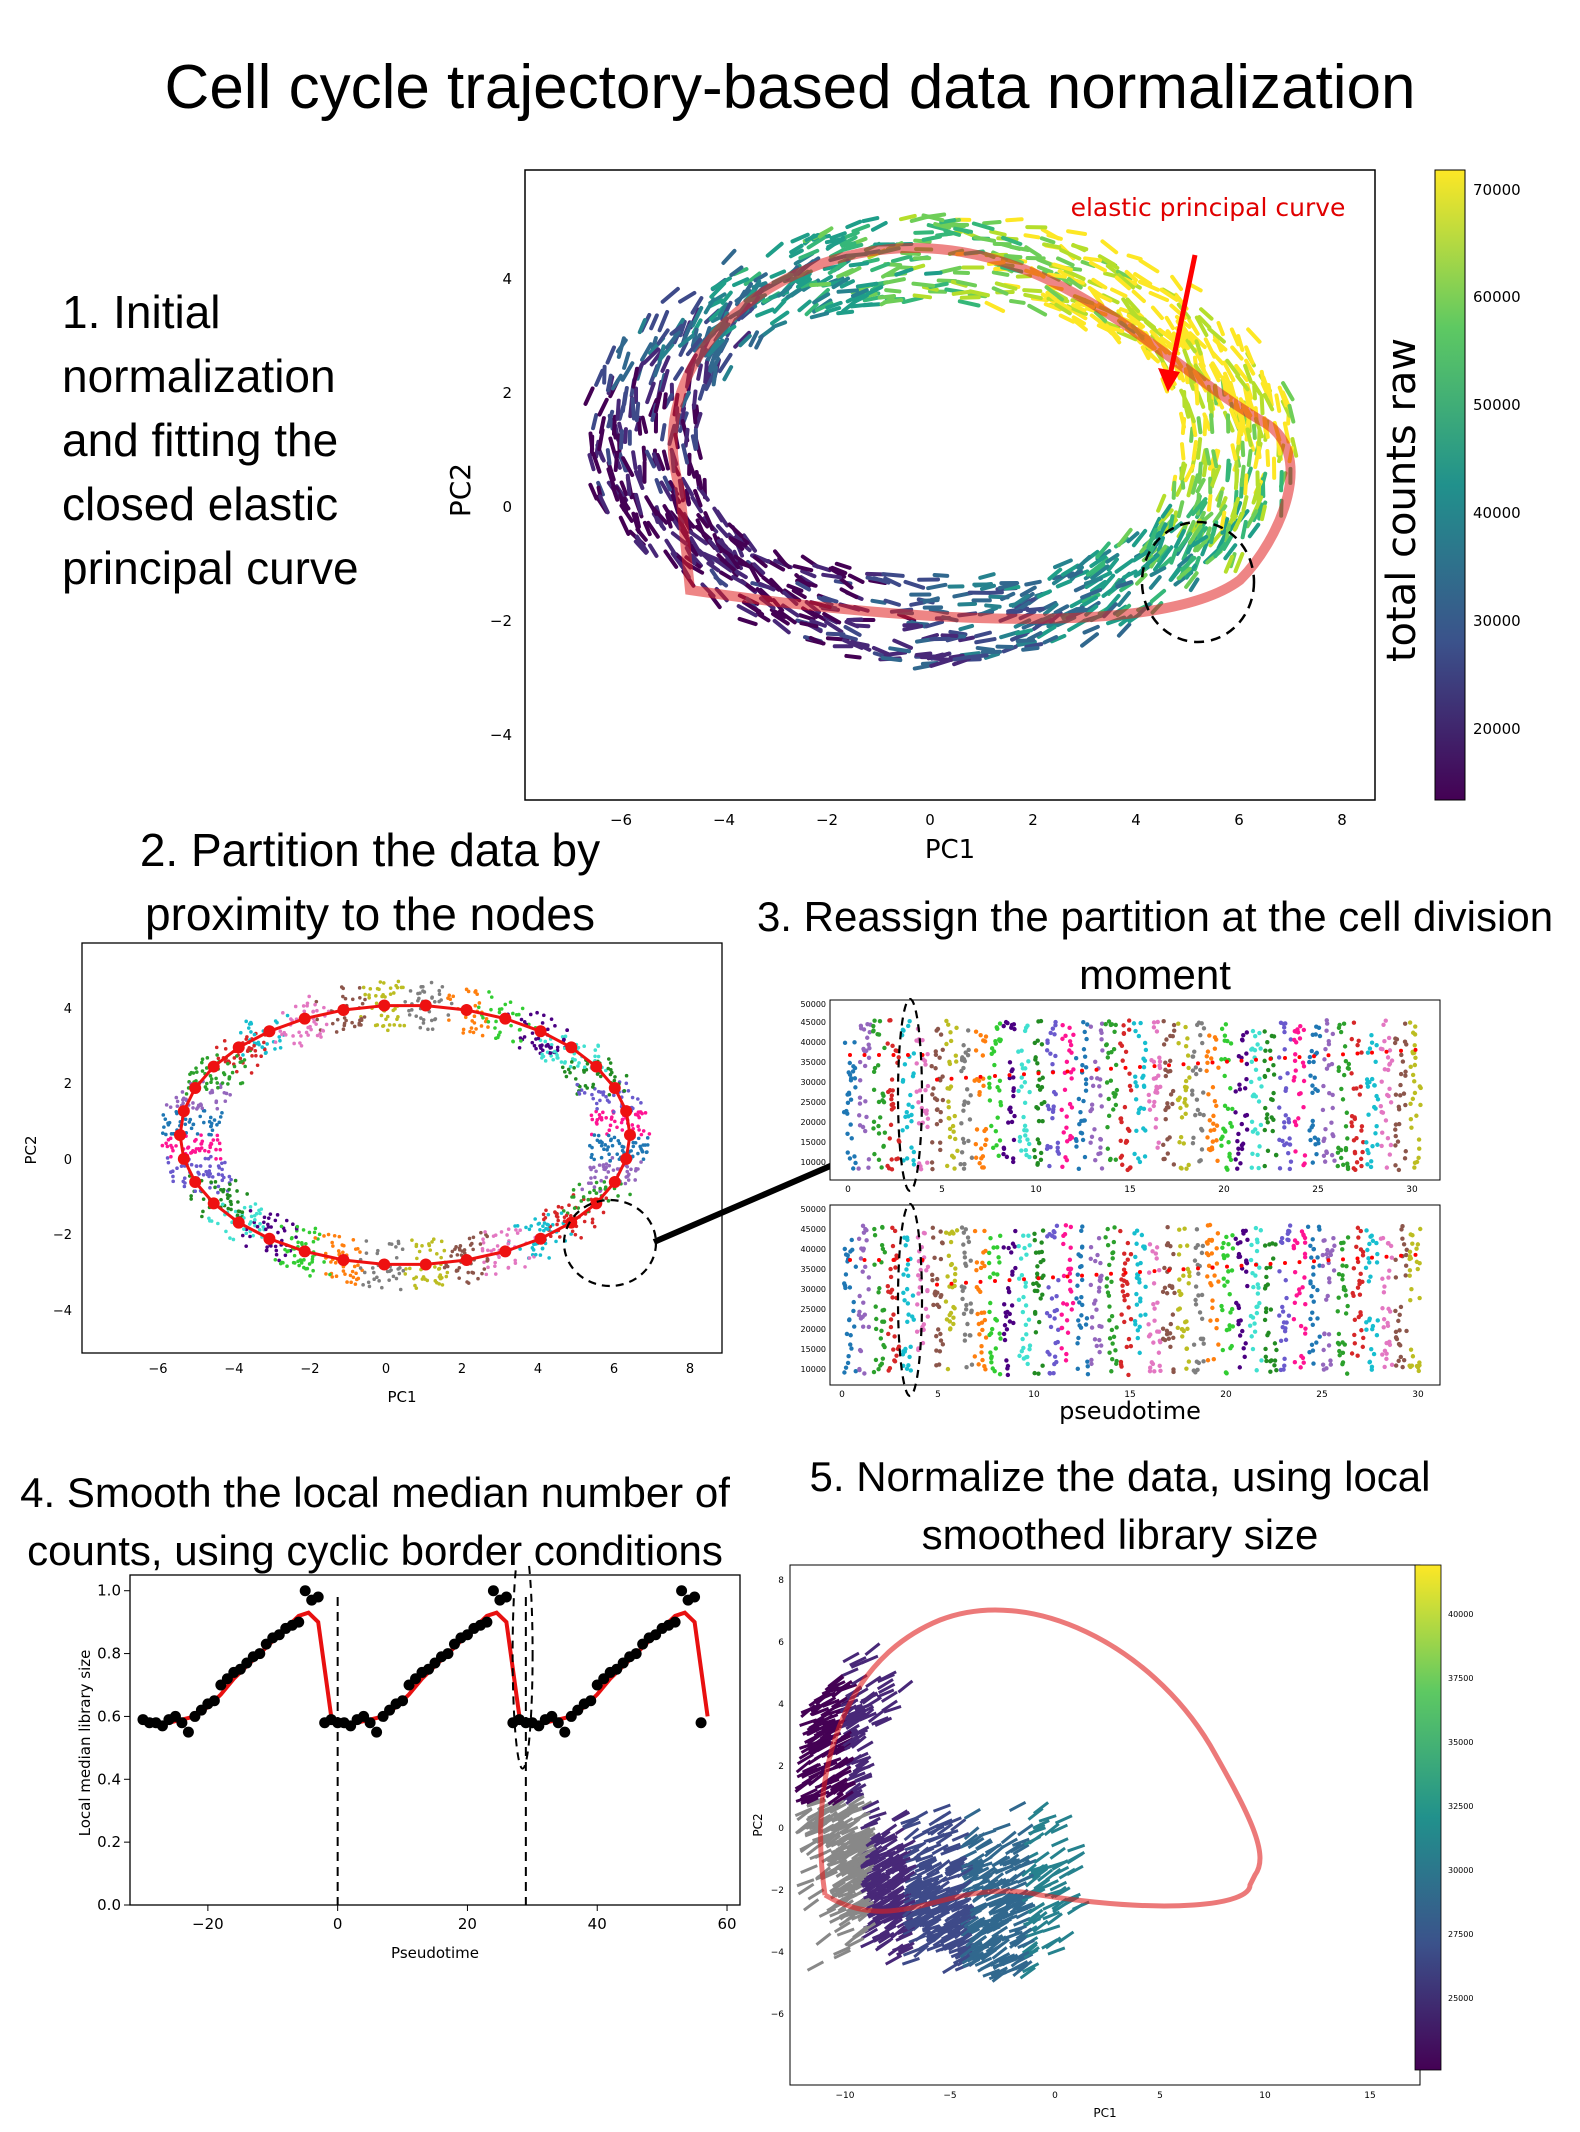  Describe the element at coordinates (950, 847) in the screenshot. I see `x-axis-label: PC1` at that location.